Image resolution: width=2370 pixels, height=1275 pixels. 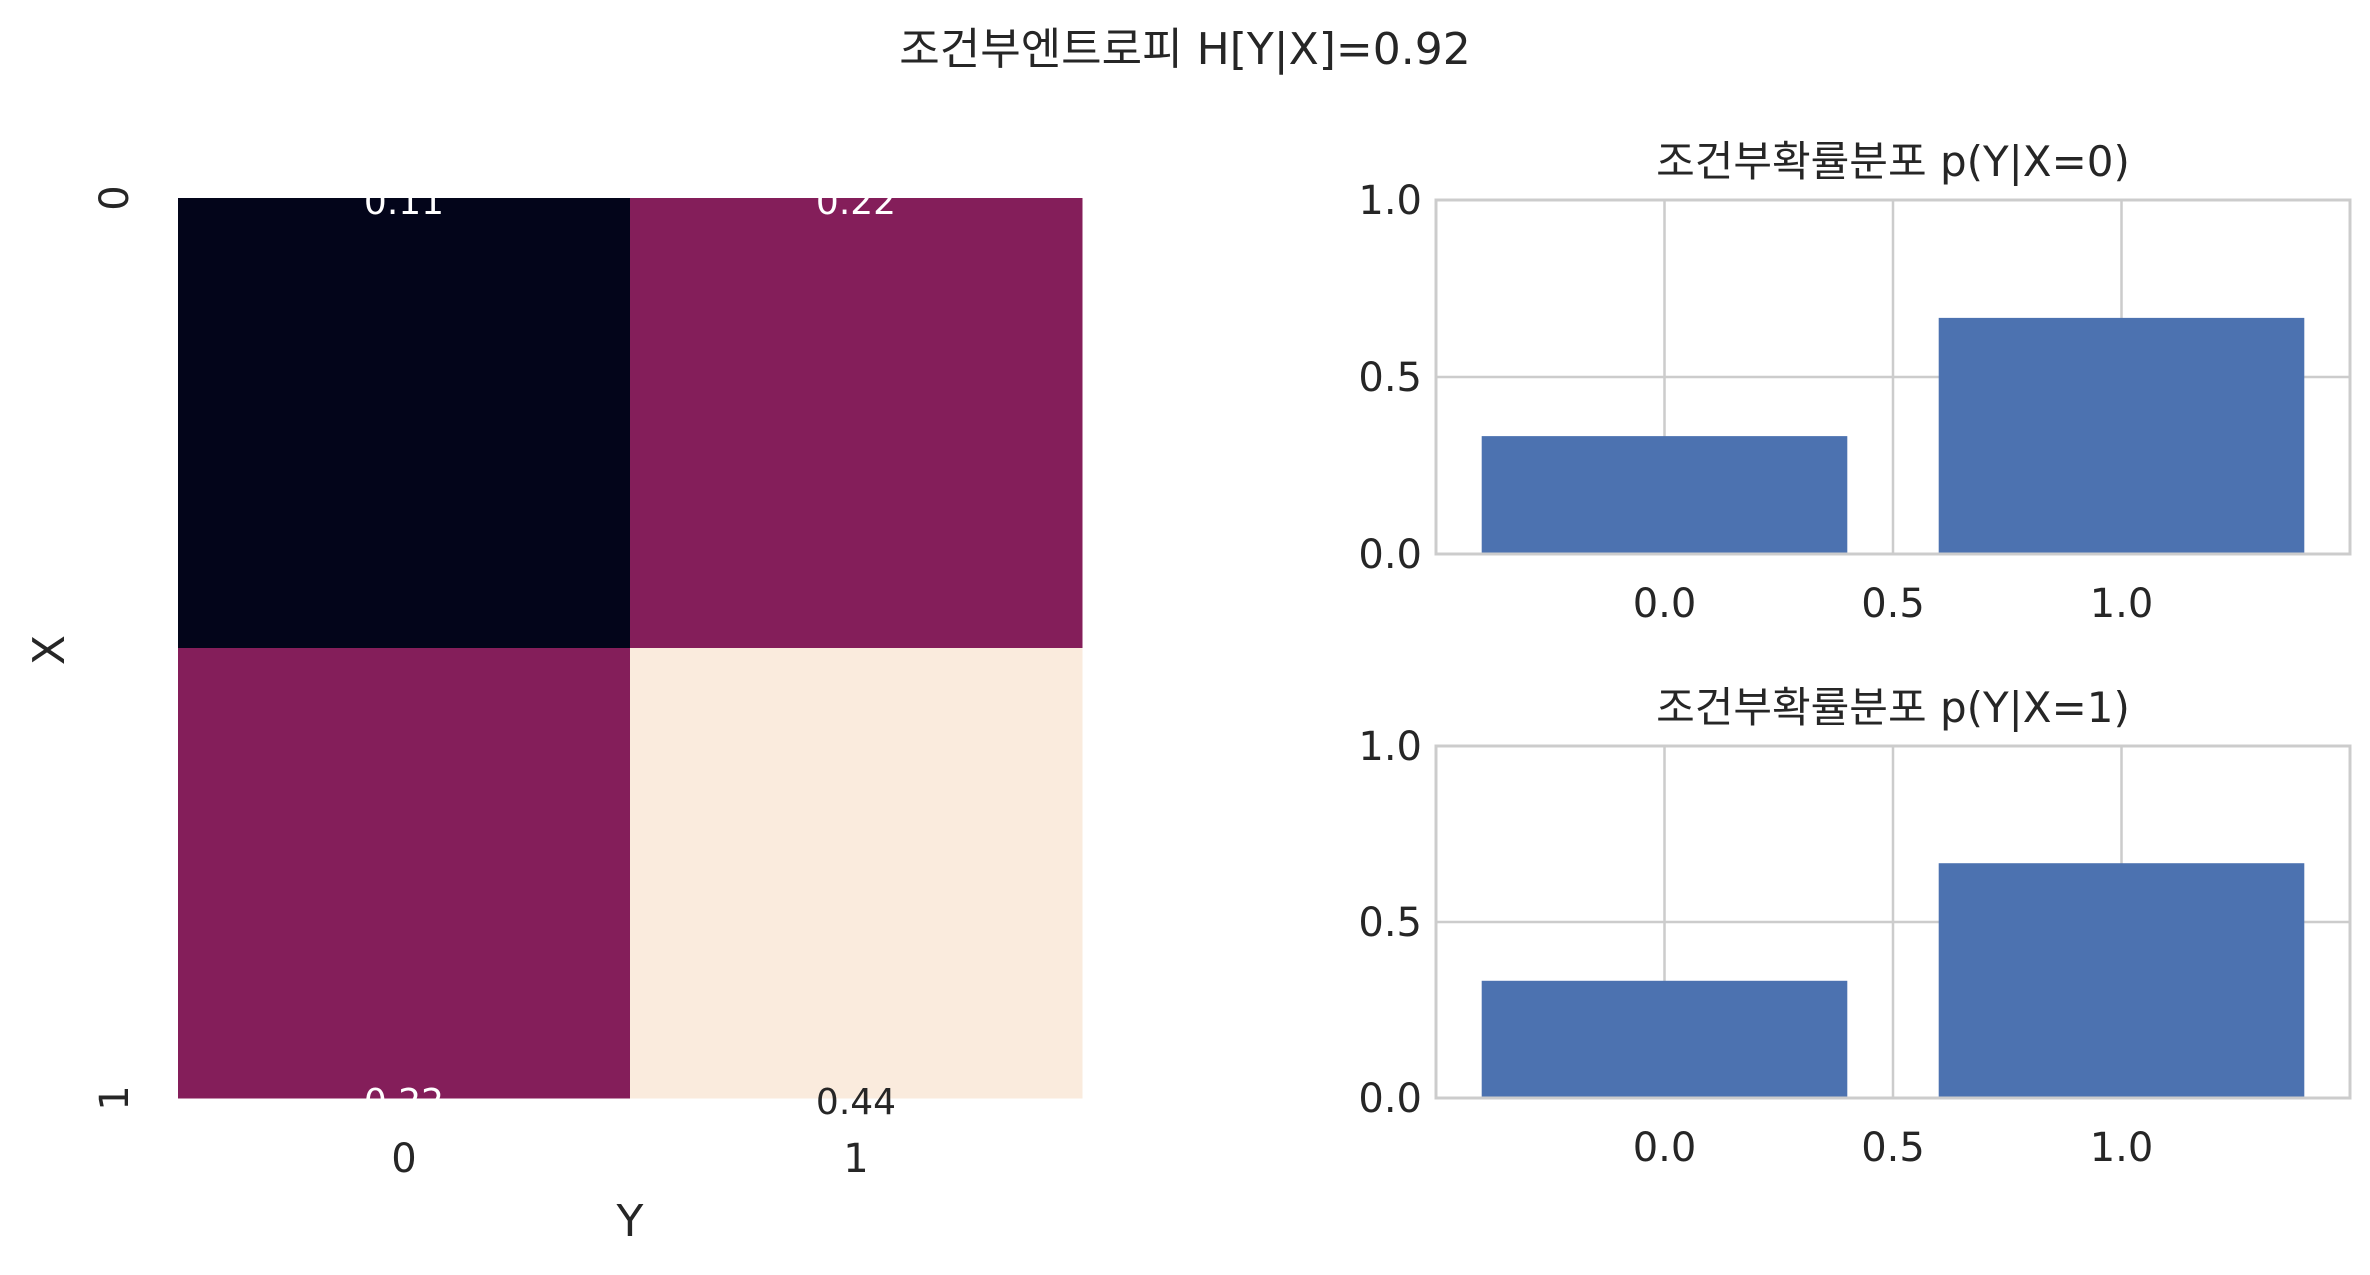 What do you see at coordinates (1893, 707) in the screenshot?
I see `bar-chart-title: 조건부확률분포 p(Y|X=1)` at bounding box center [1893, 707].